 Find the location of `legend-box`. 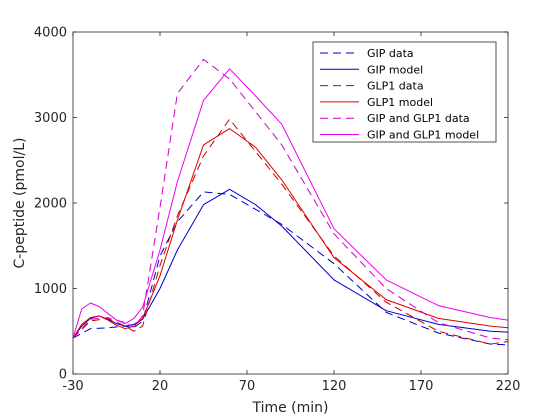

legend-box is located at coordinates (404, 92).